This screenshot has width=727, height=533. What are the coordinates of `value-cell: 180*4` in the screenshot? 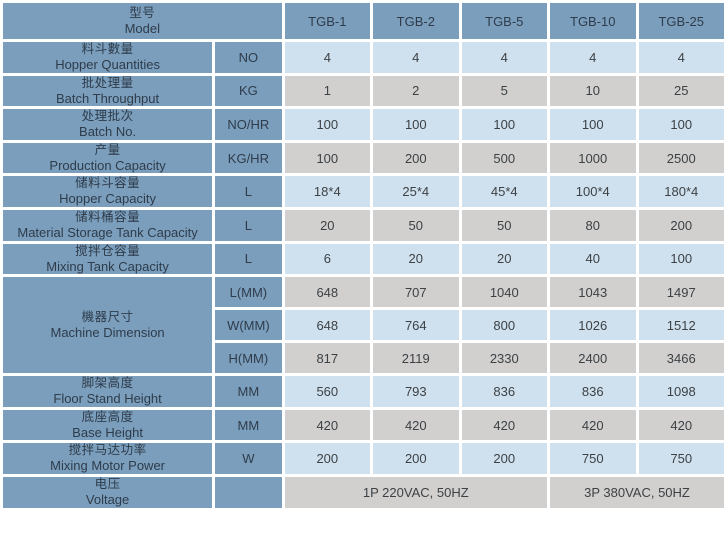 It's located at (681, 191).